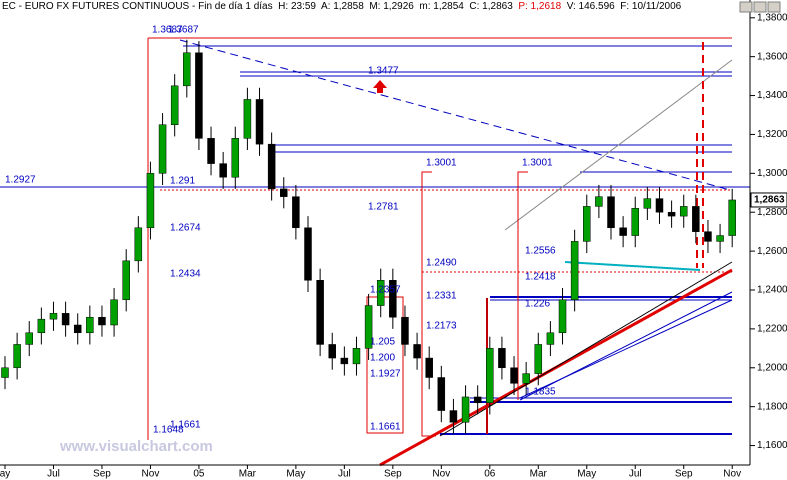  Describe the element at coordinates (540, 6) in the screenshot. I see `header-alert: P: 1,2618` at that location.